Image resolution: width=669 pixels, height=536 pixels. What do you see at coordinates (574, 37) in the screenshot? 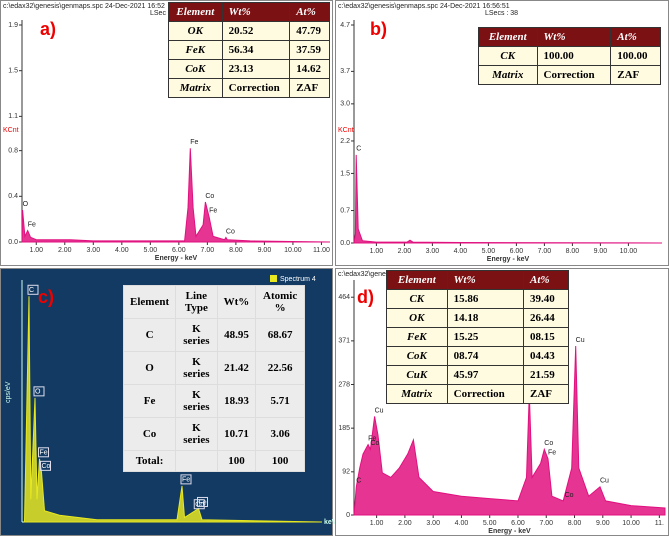
I see `table-cell: Wt%` at bounding box center [574, 37].